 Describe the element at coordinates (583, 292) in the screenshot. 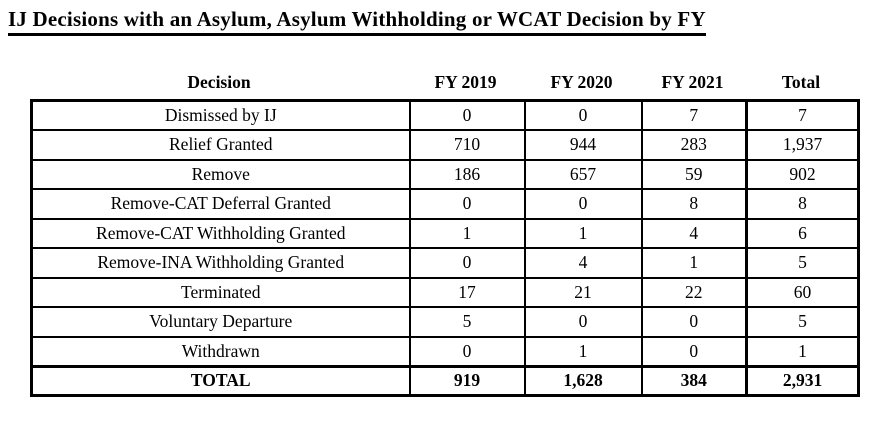

I see `cell-fy2020: 21` at that location.